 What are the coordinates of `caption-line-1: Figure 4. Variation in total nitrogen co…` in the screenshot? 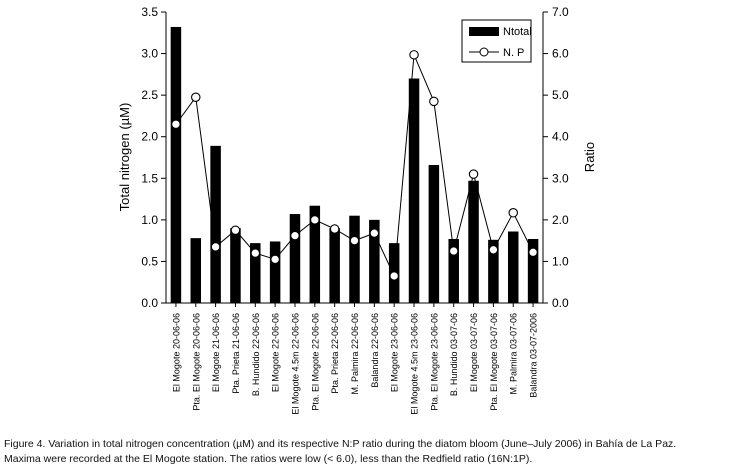 It's located at (340, 444).